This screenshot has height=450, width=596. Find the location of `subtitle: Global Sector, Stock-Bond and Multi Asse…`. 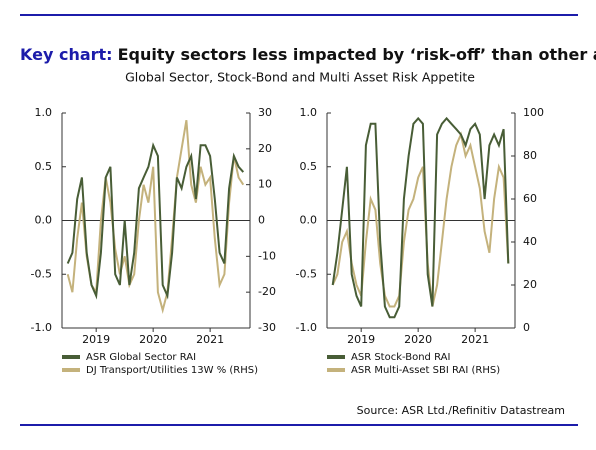

subtitle: Global Sector, Stock-Bond and Multi Asse… is located at coordinates (300, 77).